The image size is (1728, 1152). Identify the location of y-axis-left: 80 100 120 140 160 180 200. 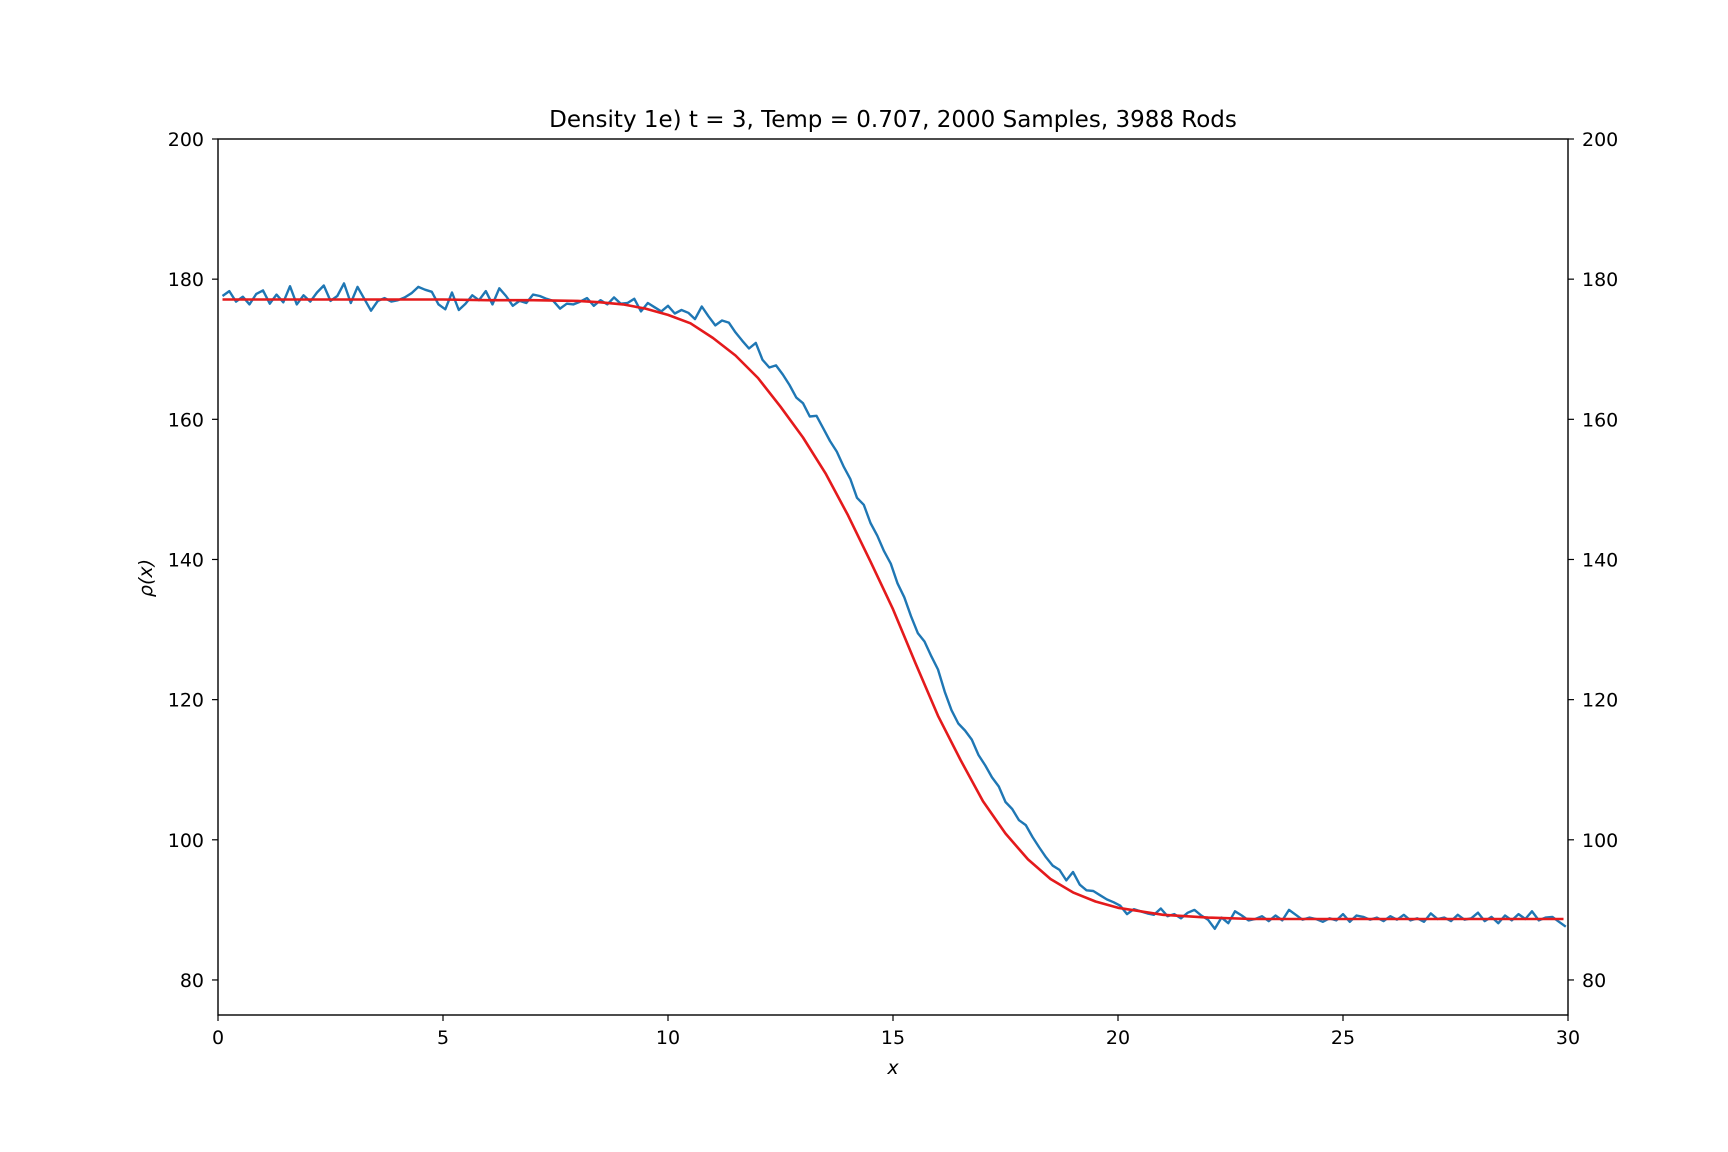
(193, 560).